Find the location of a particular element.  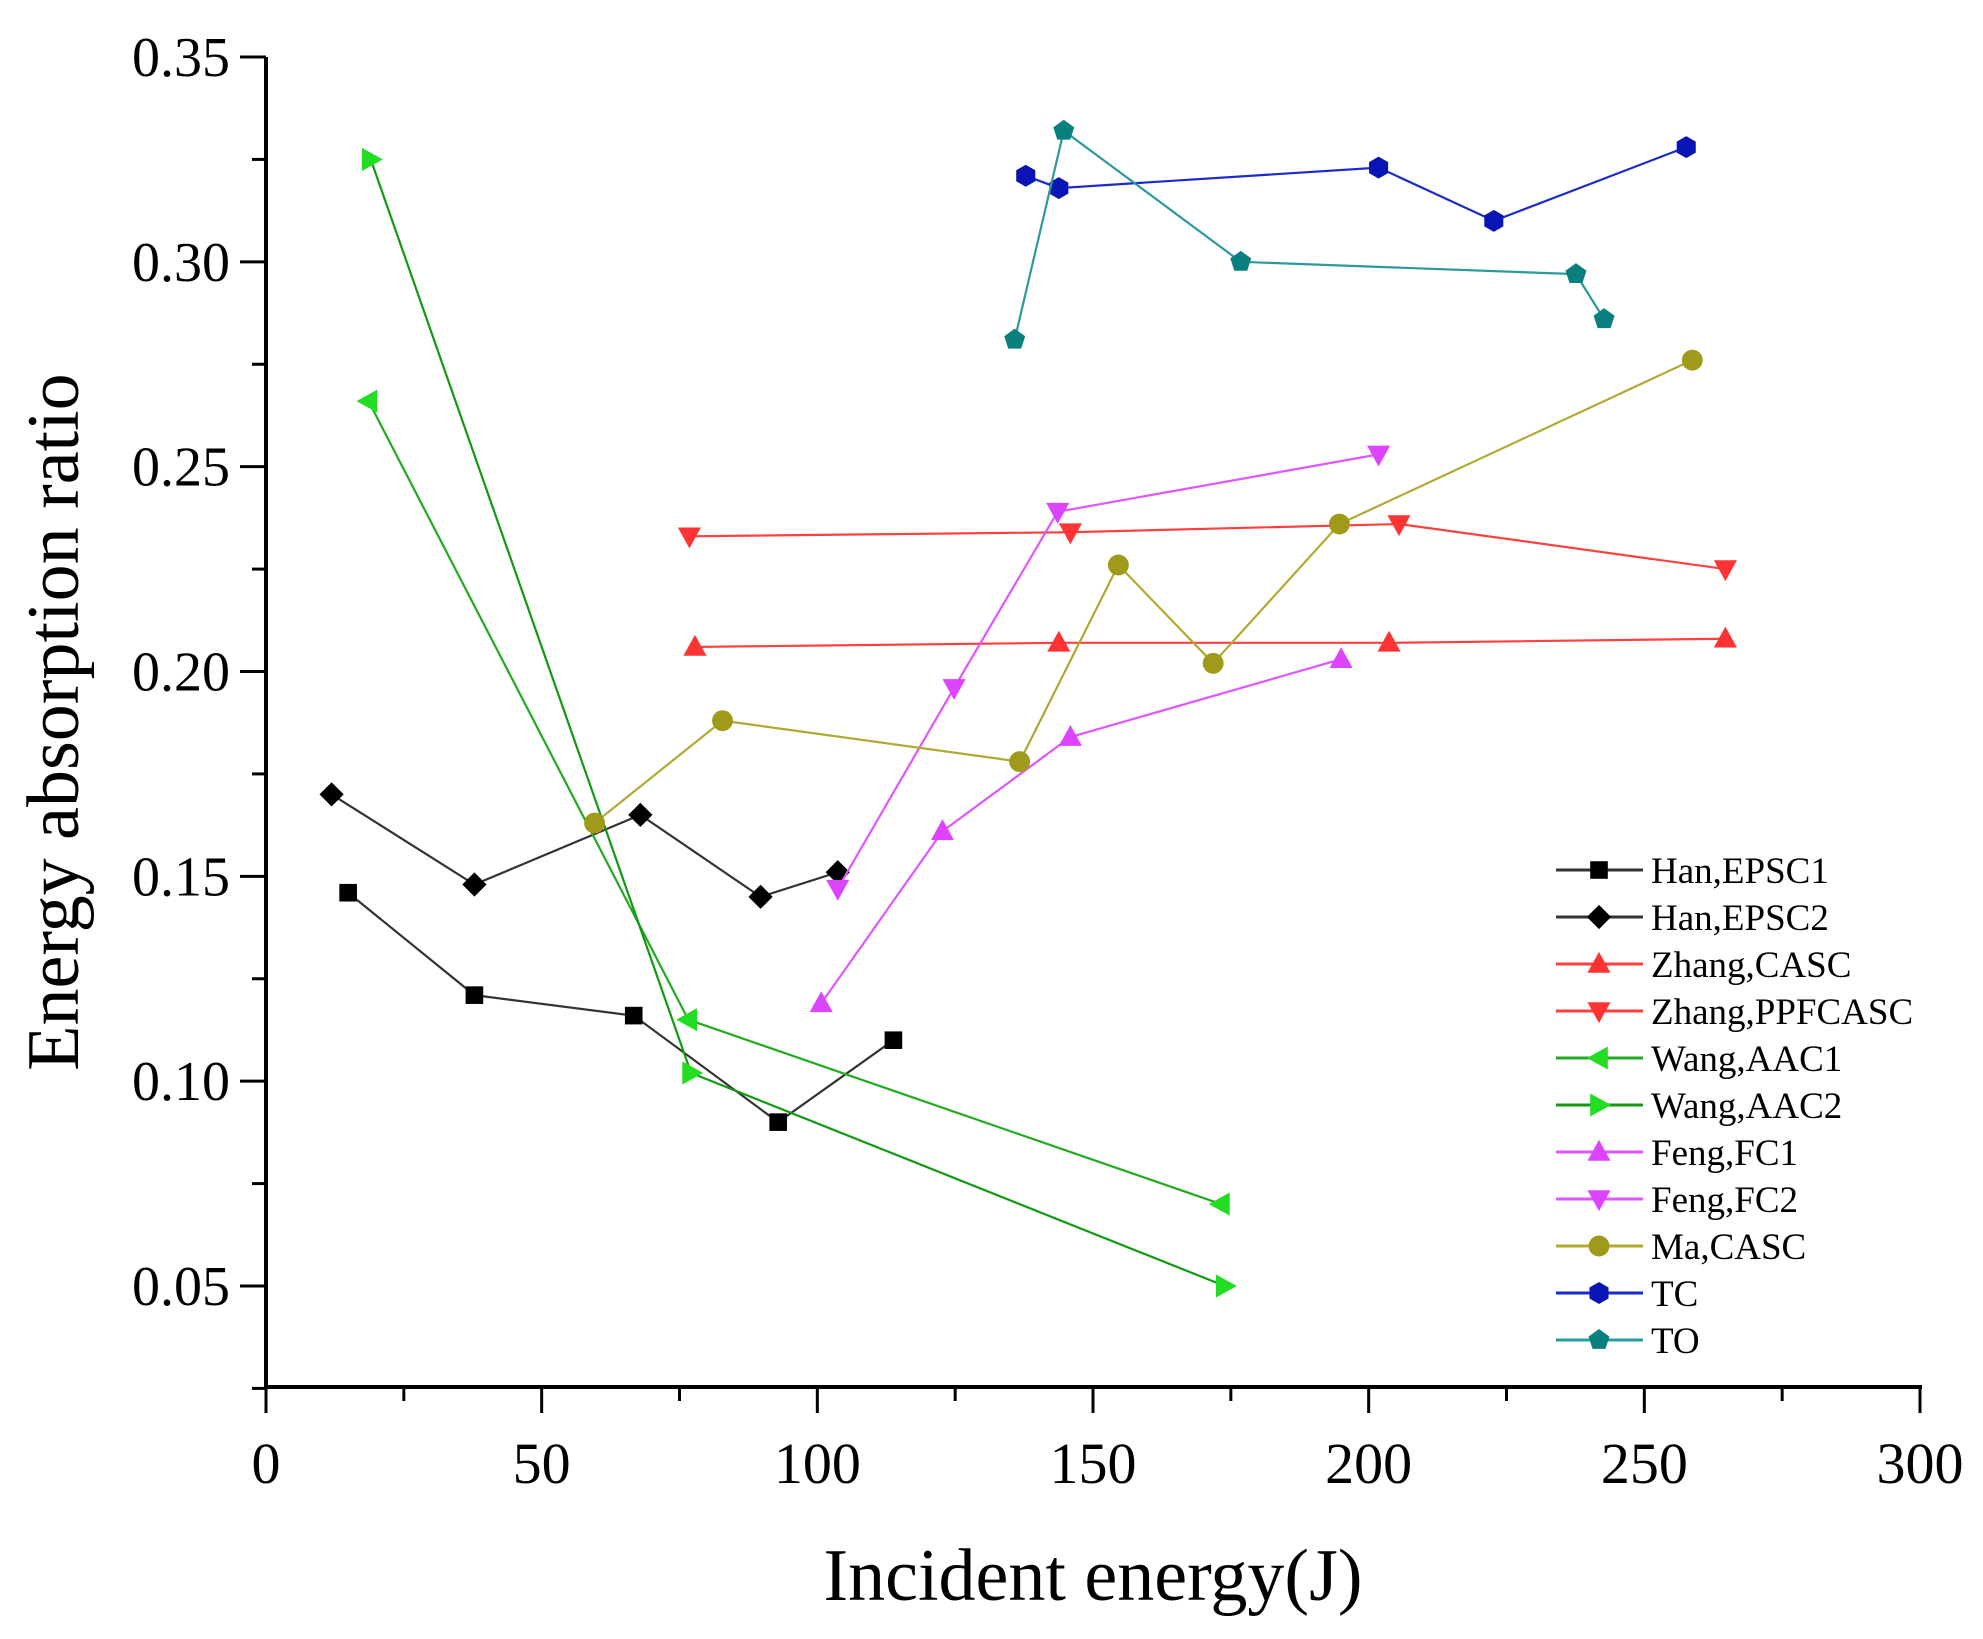

series-tc is located at coordinates (1356, 184).